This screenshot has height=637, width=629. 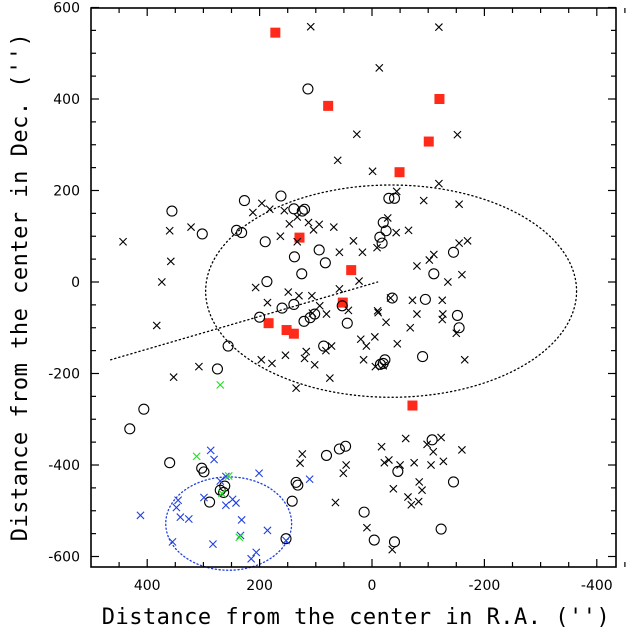 I want to click on y-tick-label: 400, so click(x=66, y=100).